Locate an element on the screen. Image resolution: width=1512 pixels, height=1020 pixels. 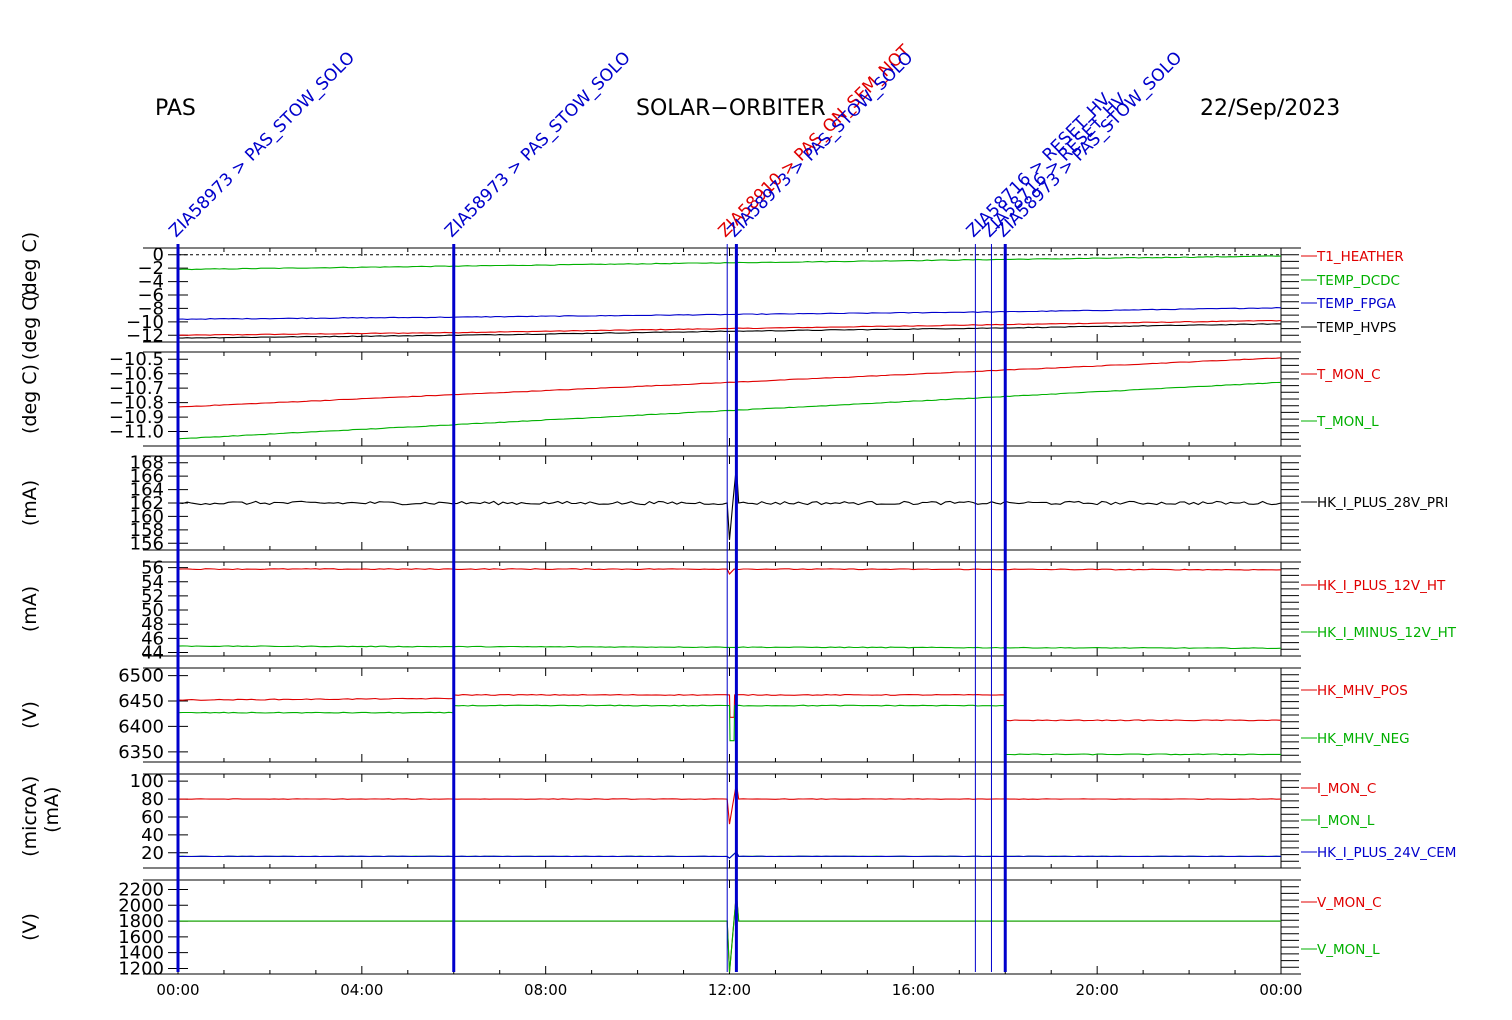
y-axis-label-secondary: (microA) is located at coordinates (30, 816).